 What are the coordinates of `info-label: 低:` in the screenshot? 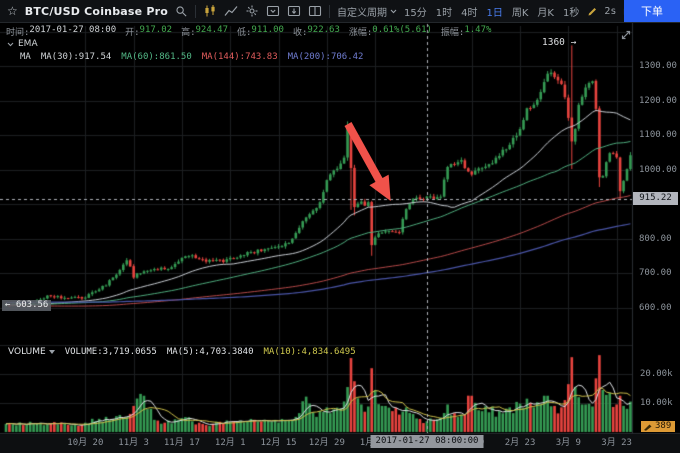 It's located at (244, 33).